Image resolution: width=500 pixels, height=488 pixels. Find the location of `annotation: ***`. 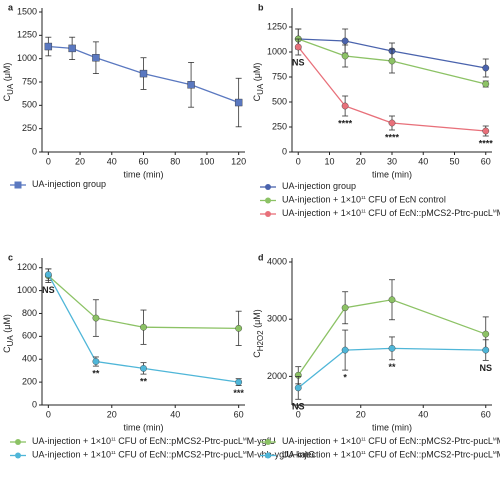

annotation: *** is located at coordinates (238, 393).